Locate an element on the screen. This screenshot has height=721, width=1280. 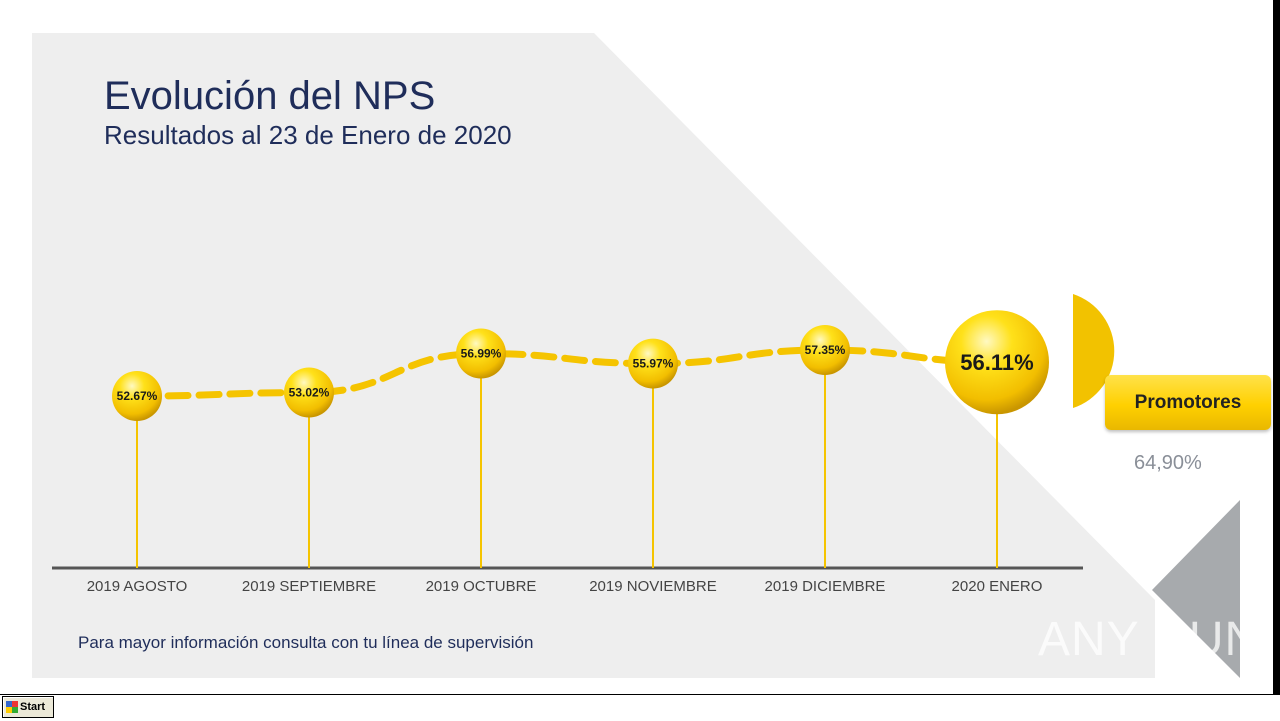
data-label: 56.11% is located at coordinates (996, 362).